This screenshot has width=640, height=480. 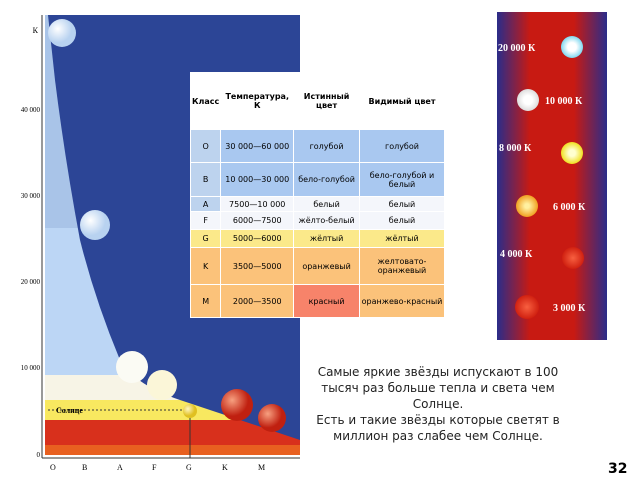 What do you see at coordinates (39, 455) in the screenshot?
I see `tick-label: 0` at bounding box center [39, 455].